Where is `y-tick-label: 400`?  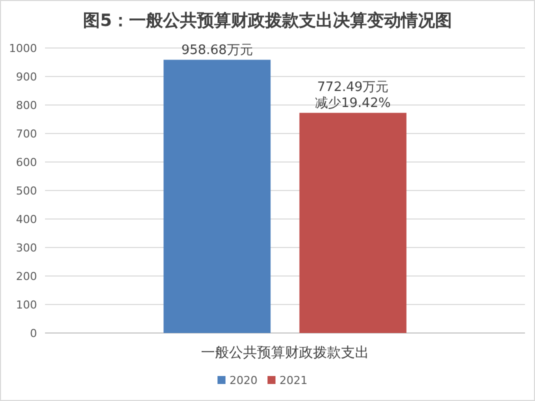
y-tick-label: 400 is located at coordinates (26, 219).